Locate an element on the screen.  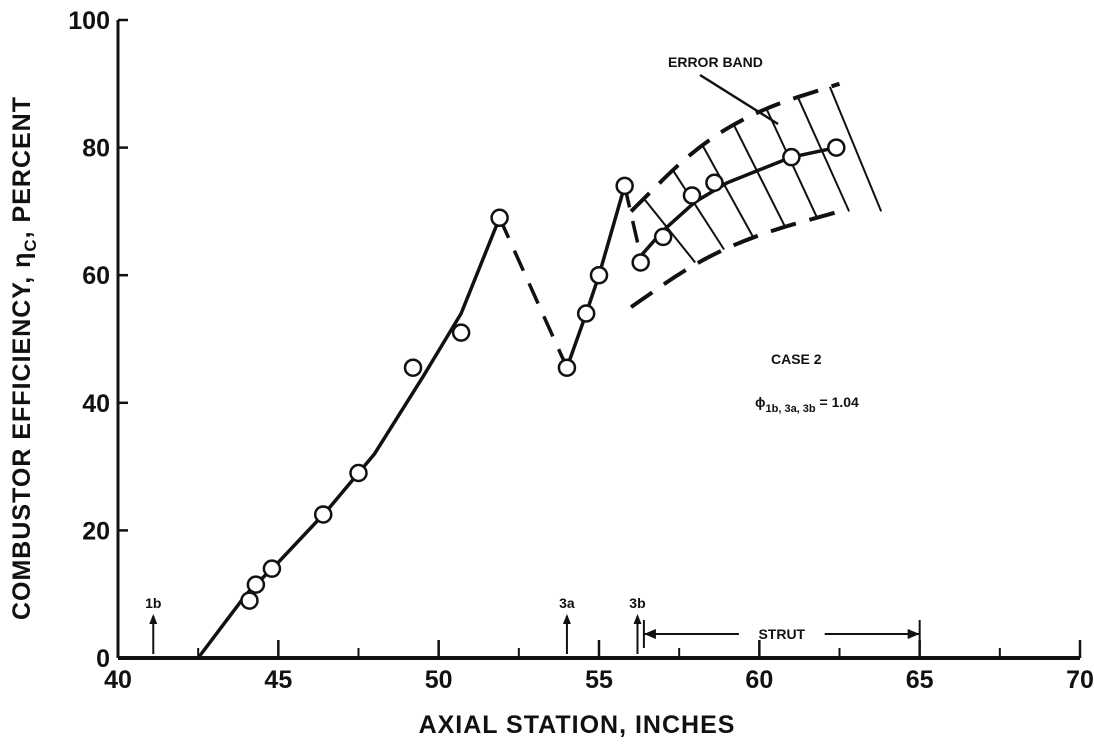
x-tick-label: 70 is located at coordinates (1080, 680).